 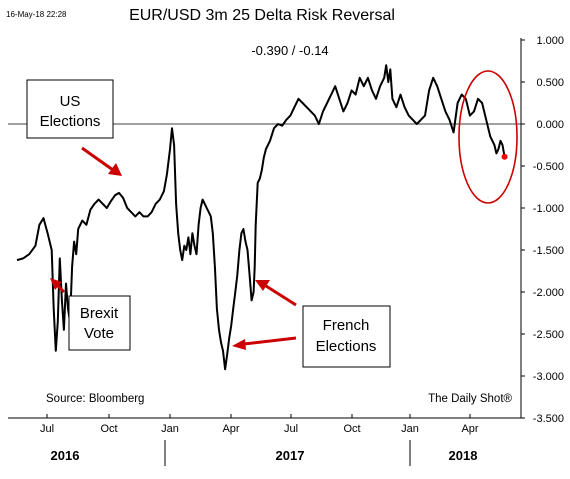 I want to click on y-tick-label: -1.500, so click(x=548, y=251).